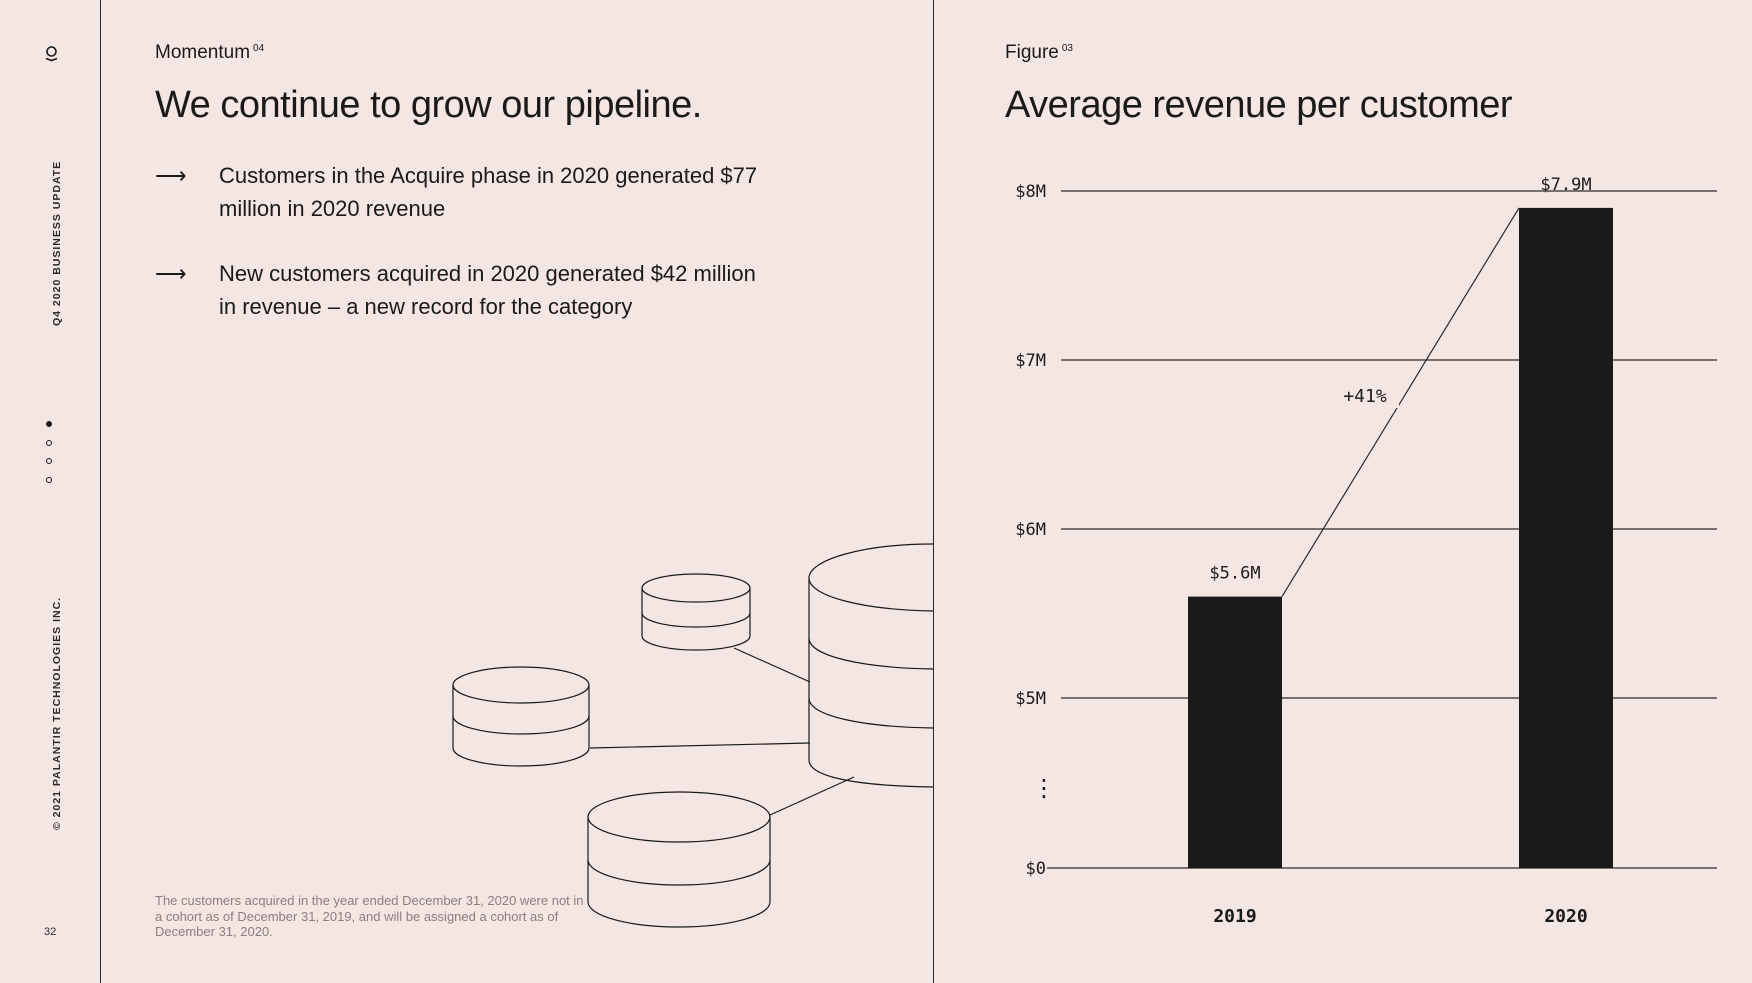  Describe the element at coordinates (1565, 916) in the screenshot. I see `x-tick-label: 2020` at that location.